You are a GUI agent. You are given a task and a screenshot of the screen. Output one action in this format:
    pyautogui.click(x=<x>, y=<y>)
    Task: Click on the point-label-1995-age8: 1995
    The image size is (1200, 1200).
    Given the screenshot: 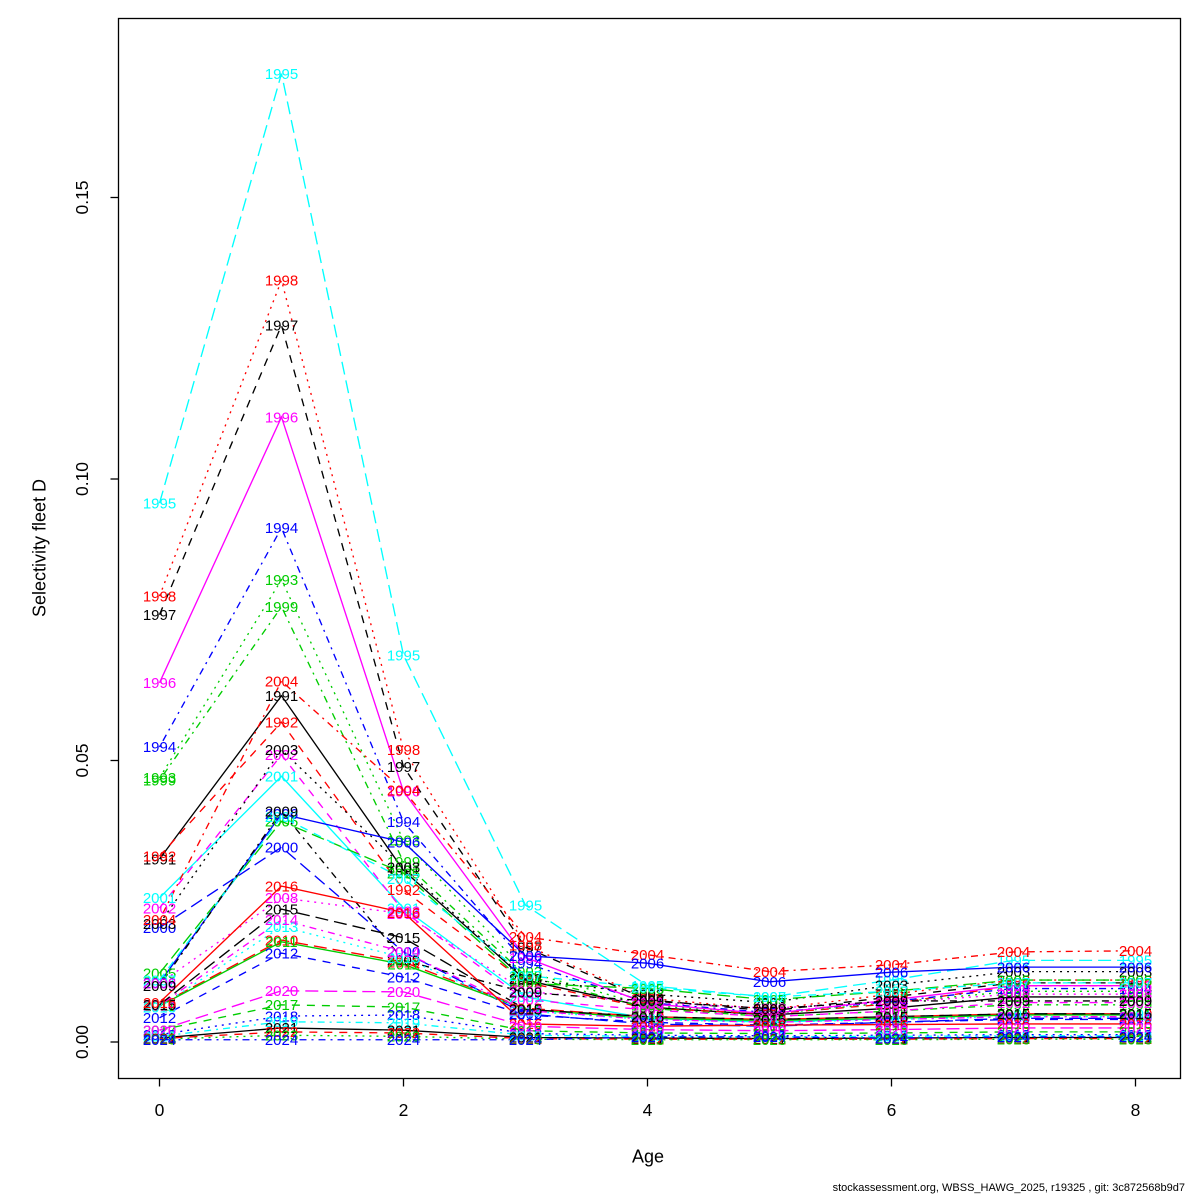 What is the action you would take?
    pyautogui.click(x=1135, y=961)
    